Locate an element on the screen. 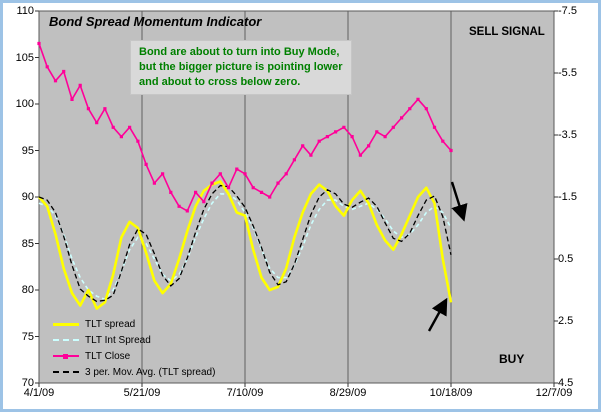 The width and height of the screenshot is (601, 412). x-axis-tick-label: 5/21/09 is located at coordinates (142, 393).